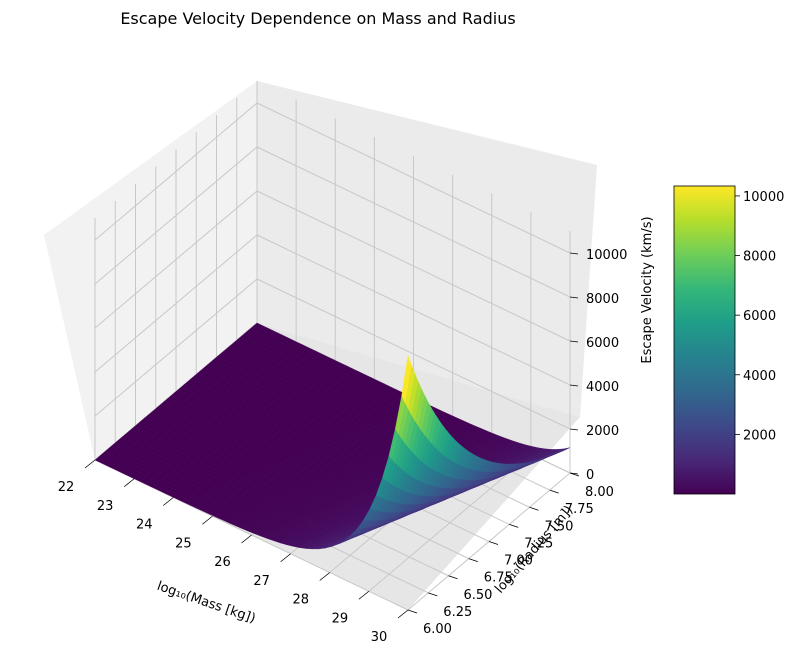 The width and height of the screenshot is (797, 658). I want to click on y-tick-label: 6.00, so click(437, 629).